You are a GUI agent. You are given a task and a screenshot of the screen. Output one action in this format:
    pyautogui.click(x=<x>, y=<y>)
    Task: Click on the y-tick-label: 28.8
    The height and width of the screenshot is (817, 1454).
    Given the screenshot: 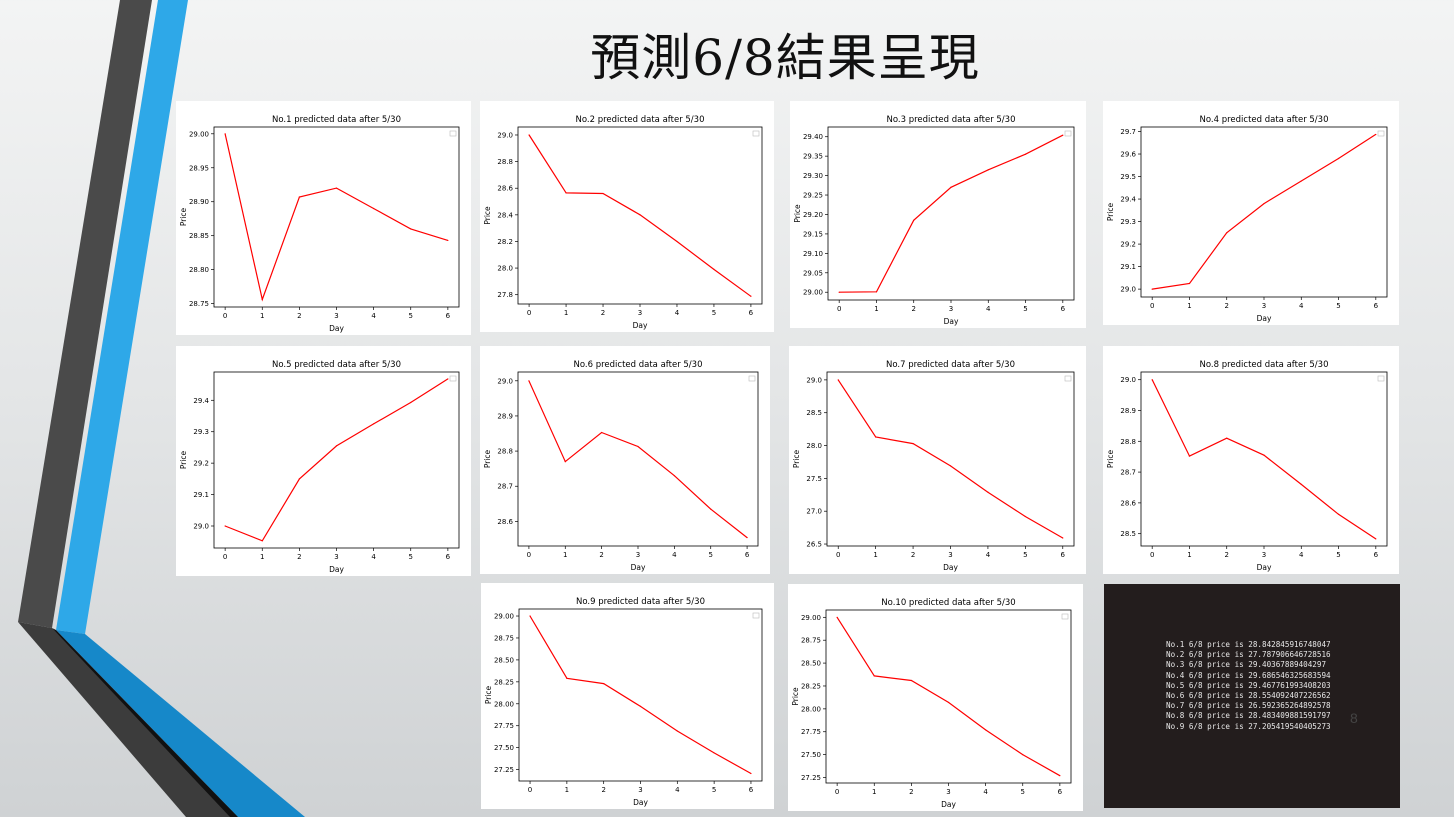 What is the action you would take?
    pyautogui.click(x=505, y=162)
    